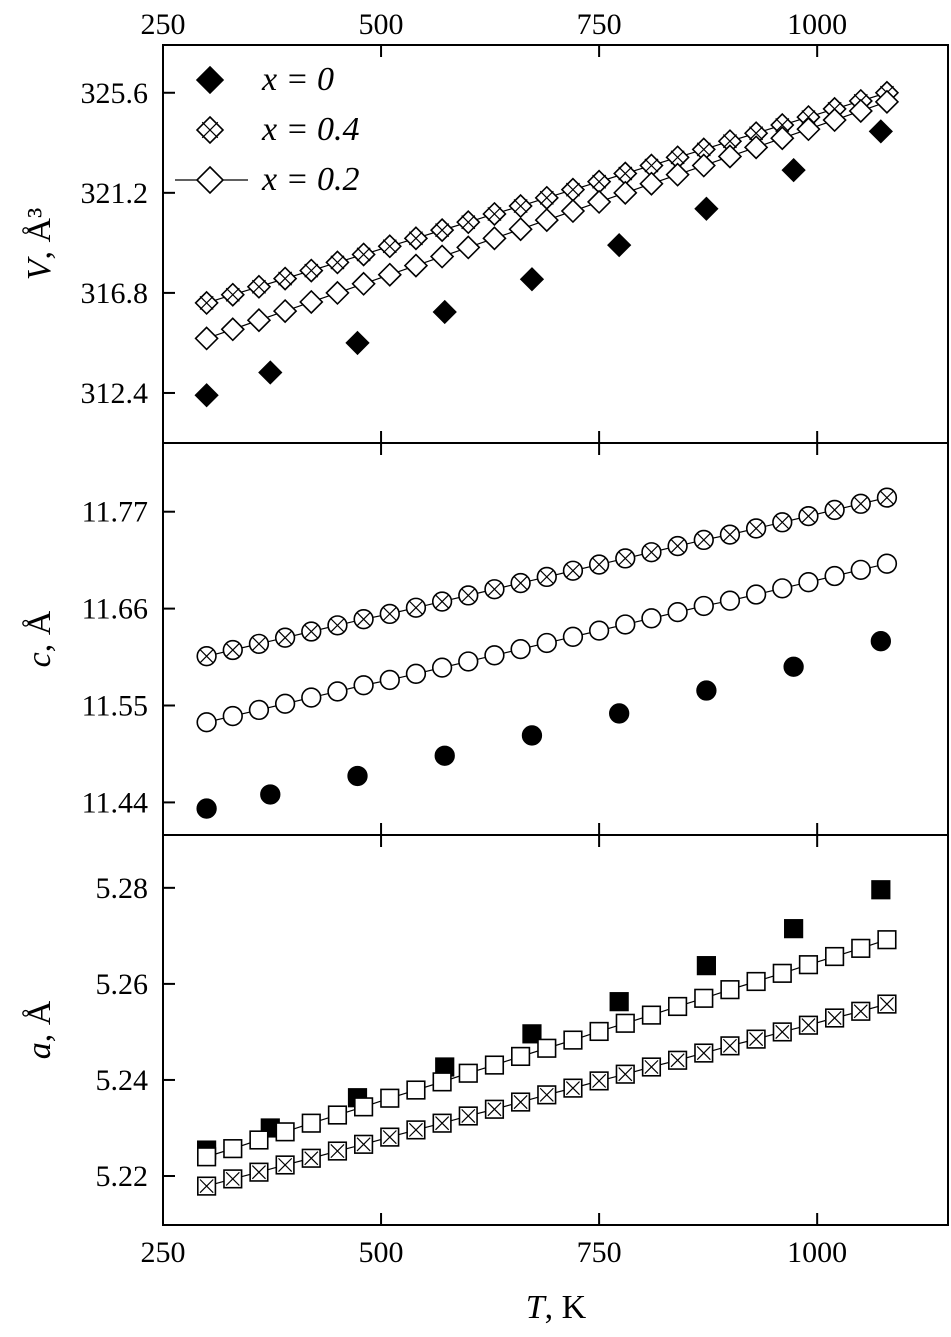 The image size is (951, 1337). I want to click on x-tick-label-top: 750, so click(599, 24).